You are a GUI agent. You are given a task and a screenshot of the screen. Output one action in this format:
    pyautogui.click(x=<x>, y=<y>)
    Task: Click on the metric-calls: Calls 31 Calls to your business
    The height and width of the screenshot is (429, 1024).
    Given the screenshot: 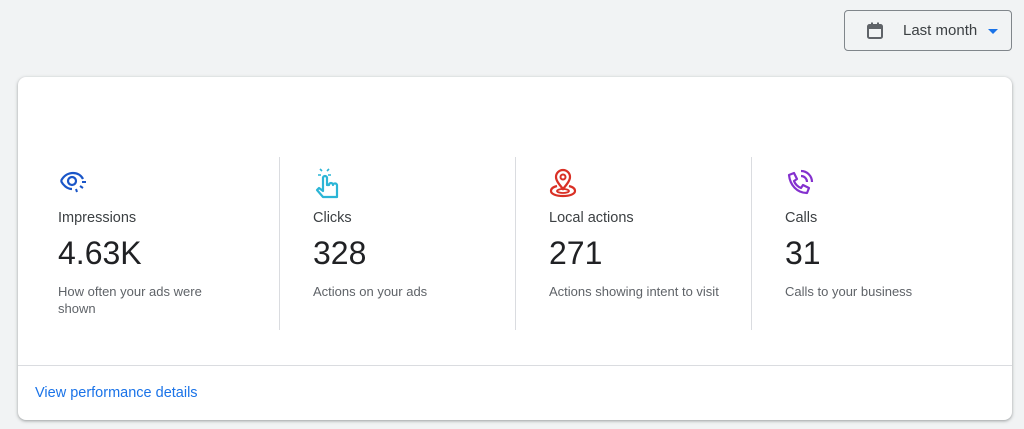 What is the action you would take?
    pyautogui.click(x=903, y=250)
    